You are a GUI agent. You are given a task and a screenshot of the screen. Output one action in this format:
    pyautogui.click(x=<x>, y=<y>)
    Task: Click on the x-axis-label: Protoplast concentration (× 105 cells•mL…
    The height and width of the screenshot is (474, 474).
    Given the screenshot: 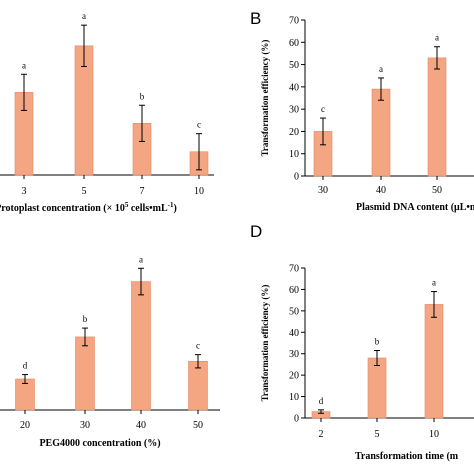 What is the action you would take?
    pyautogui.click(x=88, y=207)
    